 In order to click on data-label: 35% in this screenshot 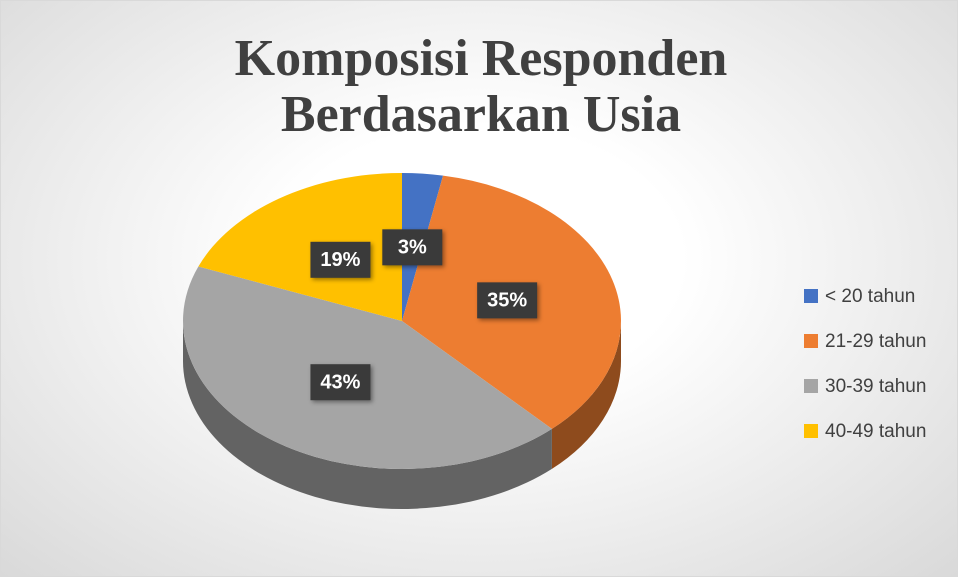, I will do `click(507, 301)`.